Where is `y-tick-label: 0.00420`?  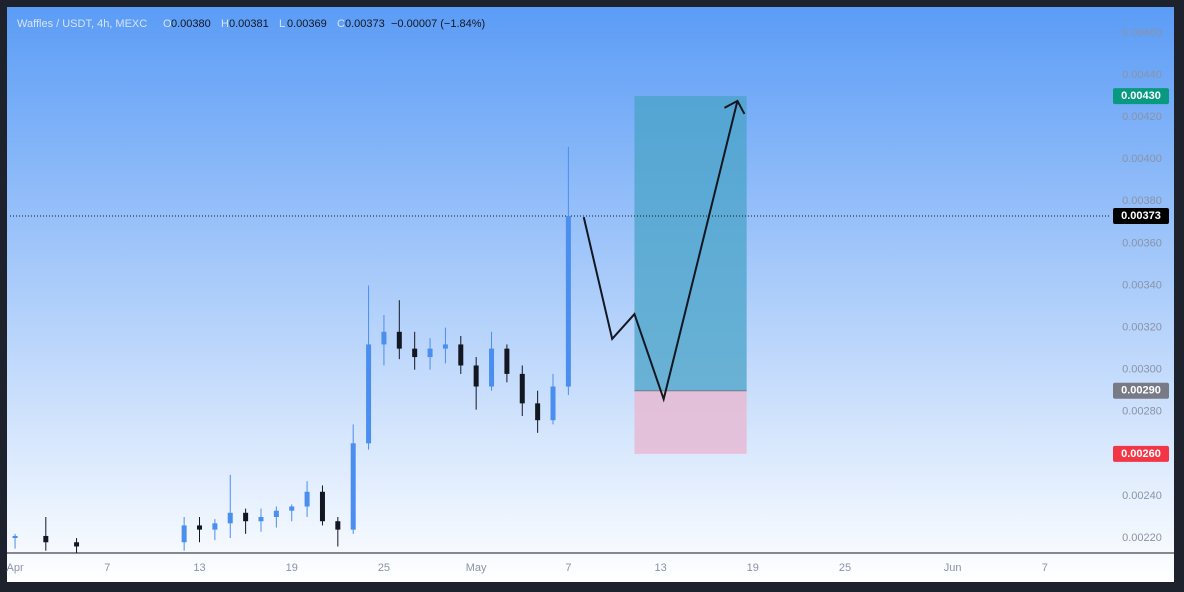
y-tick-label: 0.00420 is located at coordinates (1142, 117).